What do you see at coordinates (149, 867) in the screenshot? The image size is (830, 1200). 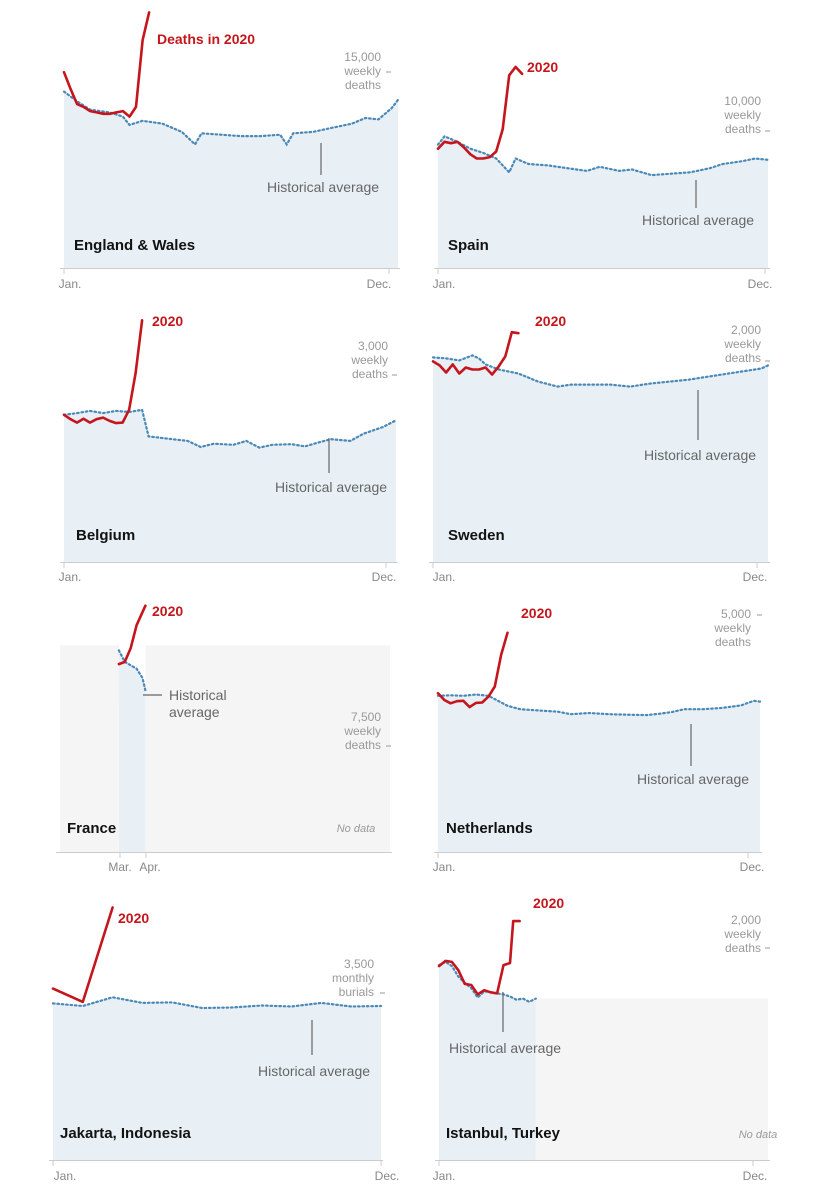 I see `x-tick-label: Apr.` at bounding box center [149, 867].